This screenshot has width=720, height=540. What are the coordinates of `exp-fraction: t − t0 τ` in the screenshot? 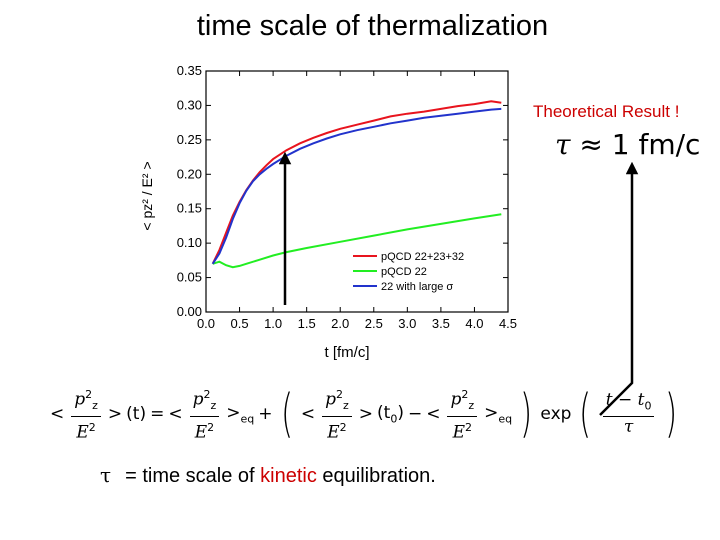 It's located at (628, 414).